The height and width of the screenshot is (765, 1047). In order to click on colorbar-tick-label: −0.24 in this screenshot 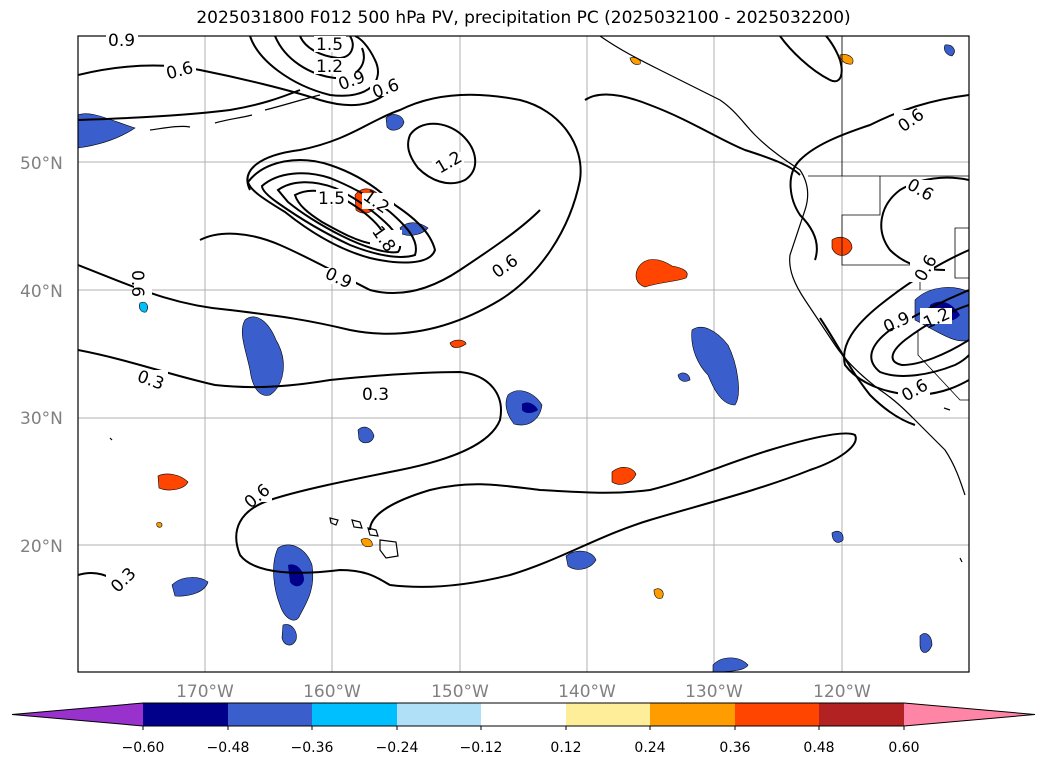, I will do `click(397, 748)`.